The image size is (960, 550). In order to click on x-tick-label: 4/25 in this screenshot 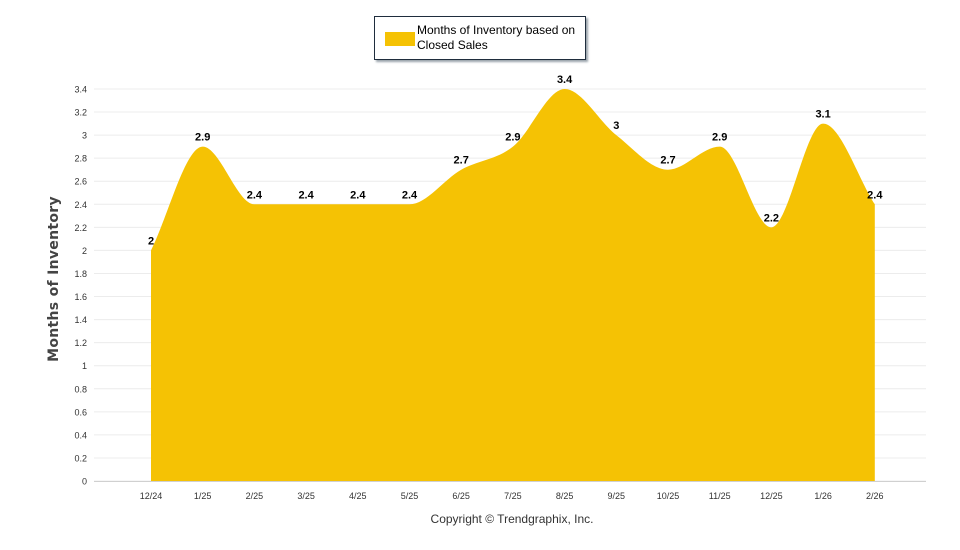, I will do `click(358, 496)`.